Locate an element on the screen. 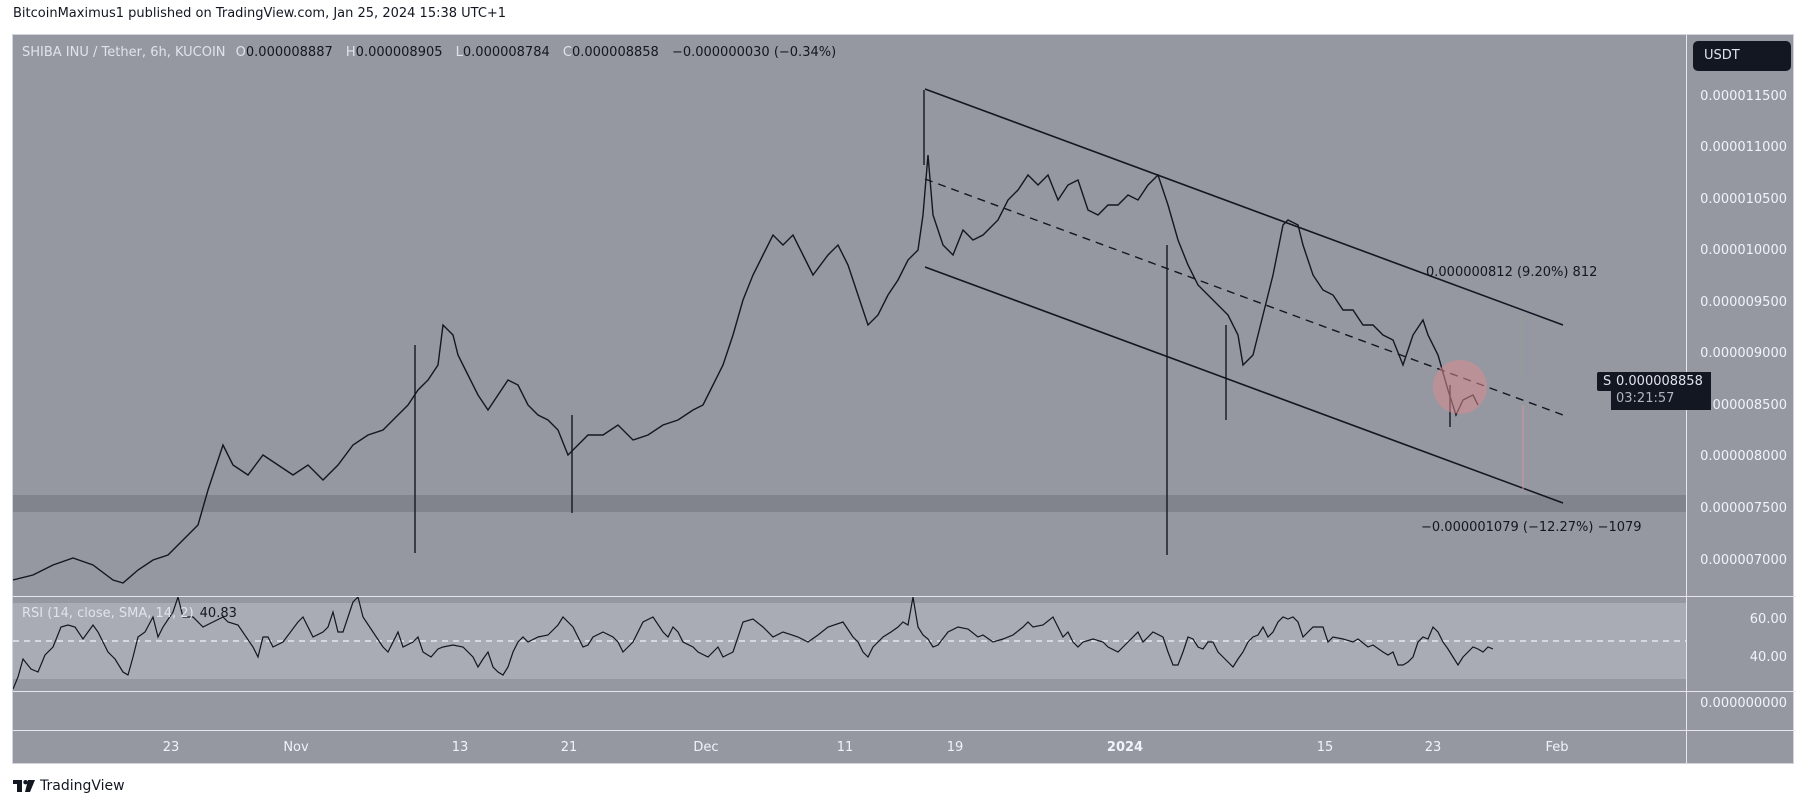 Image resolution: width=1807 pixels, height=809 pixels. rsi-tick: 40.00 is located at coordinates (1768, 657).